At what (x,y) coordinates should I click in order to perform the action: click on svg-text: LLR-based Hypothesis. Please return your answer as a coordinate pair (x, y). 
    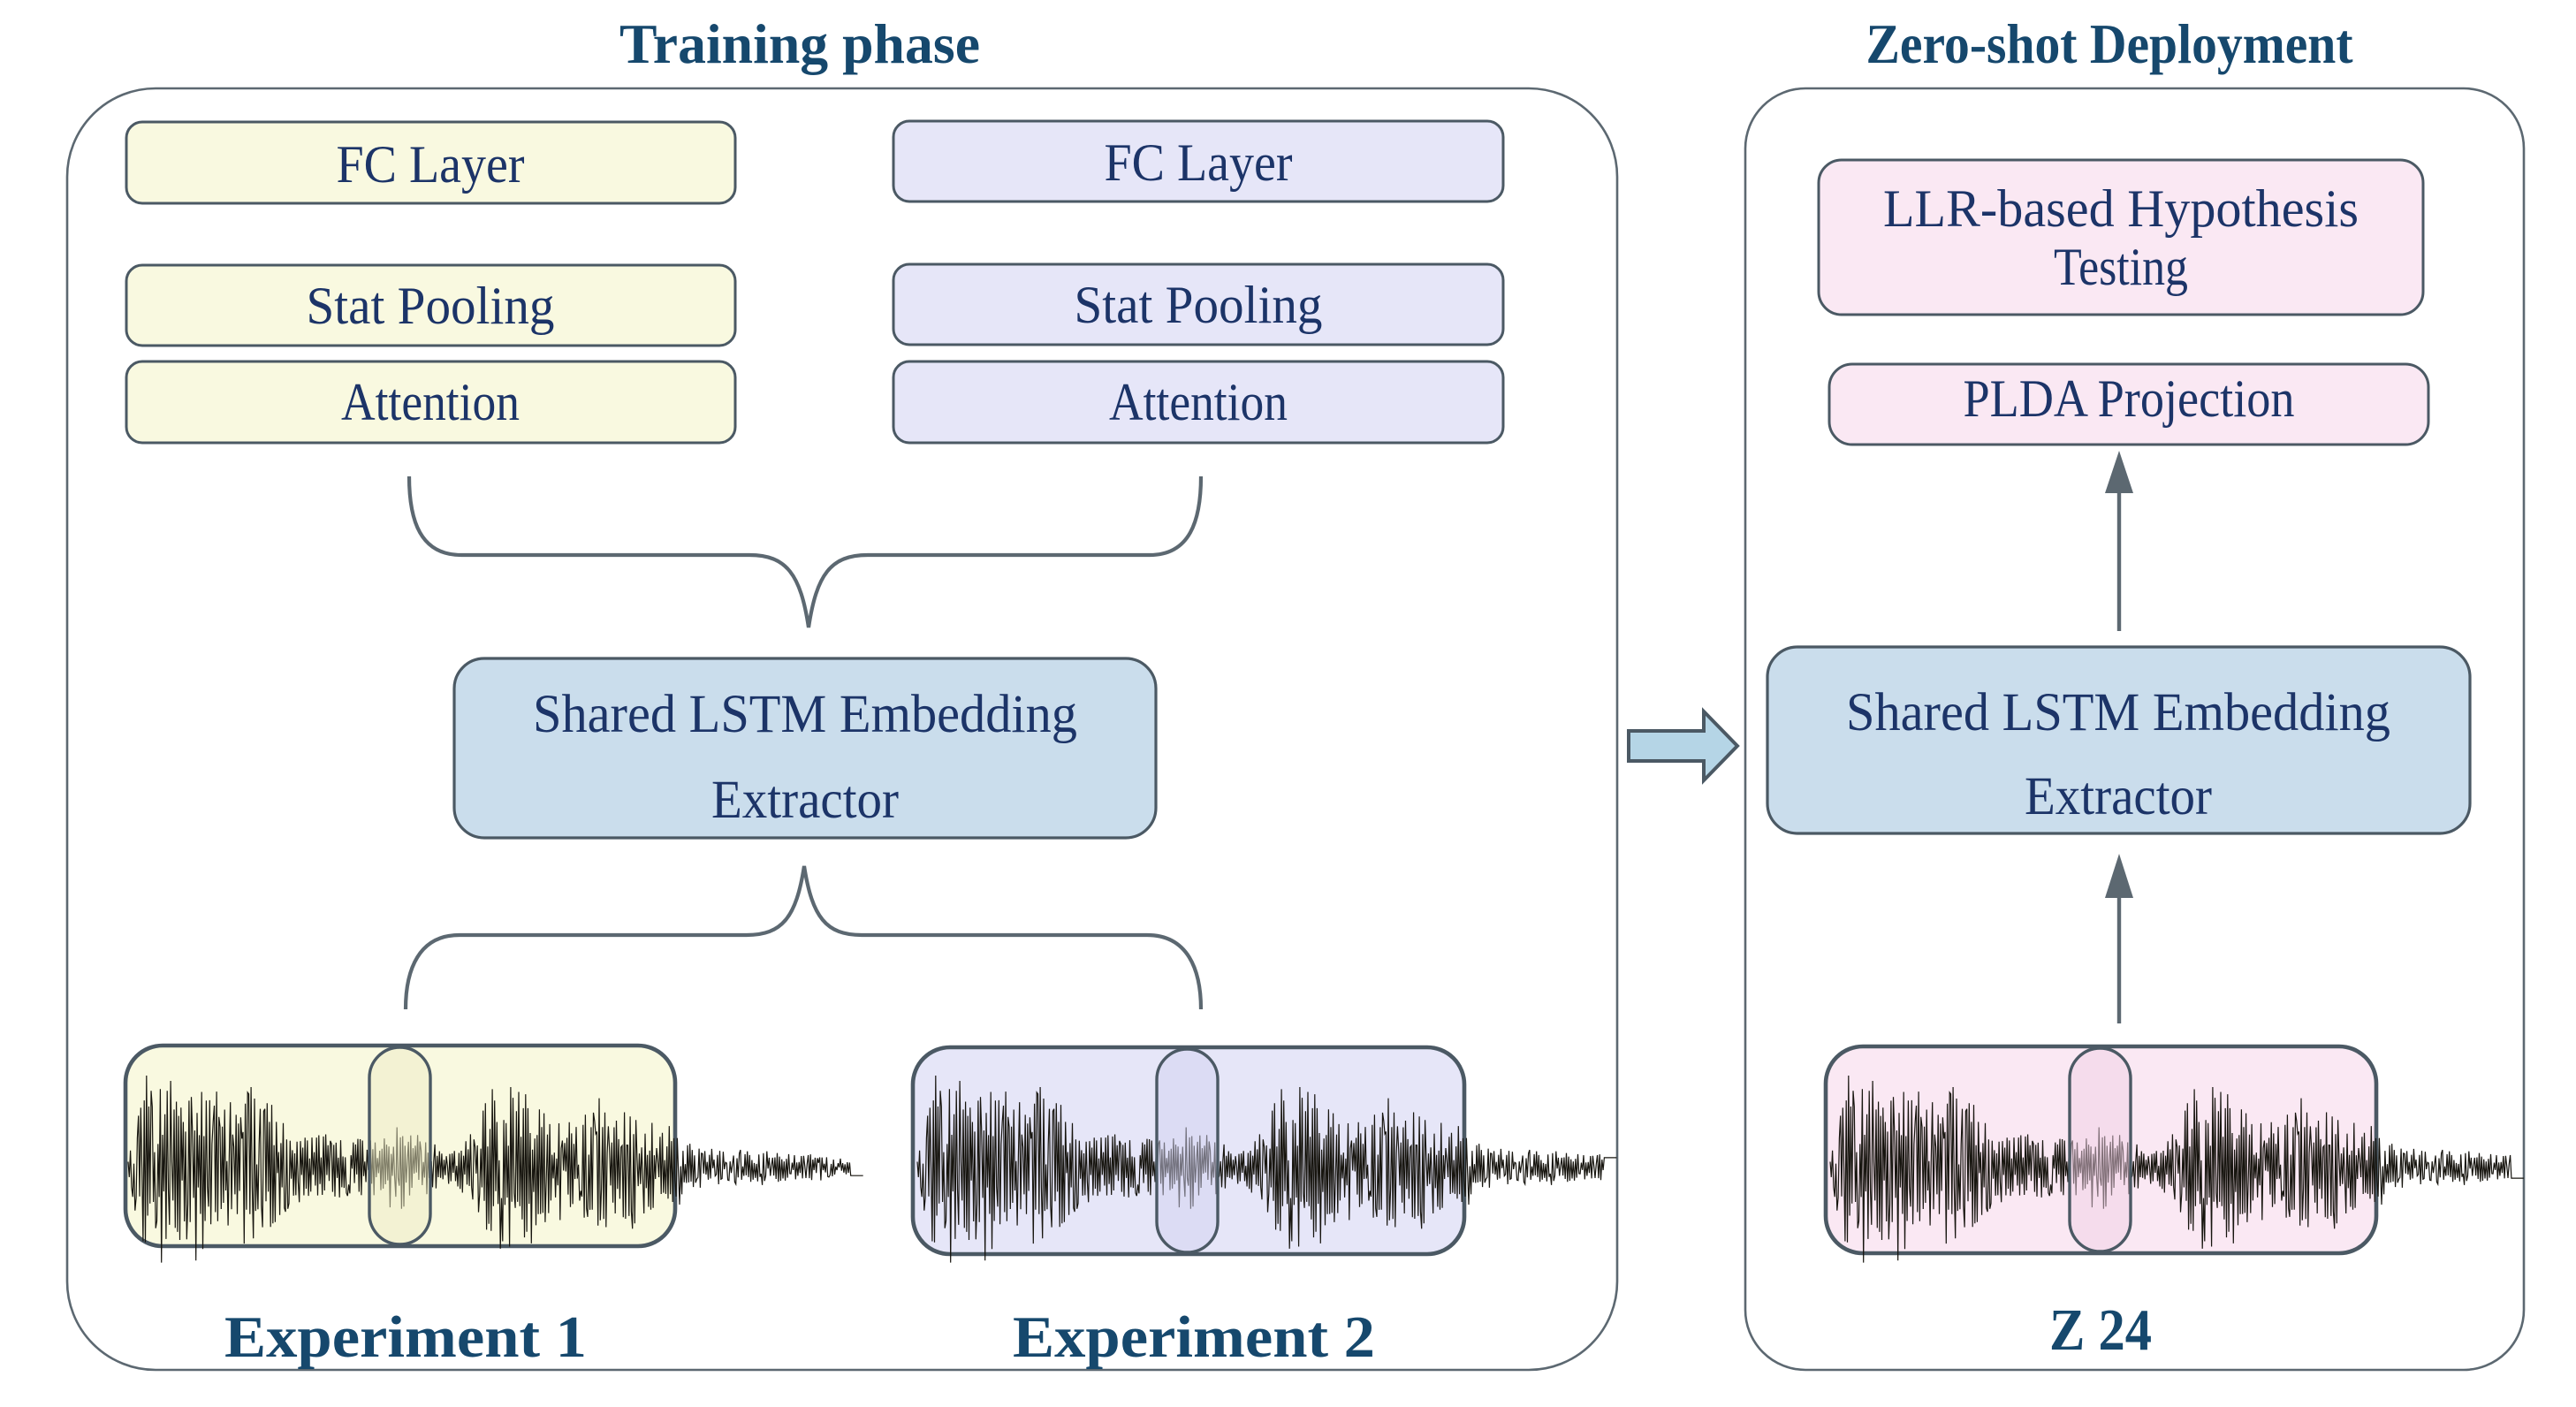
    Looking at the image, I should click on (2121, 208).